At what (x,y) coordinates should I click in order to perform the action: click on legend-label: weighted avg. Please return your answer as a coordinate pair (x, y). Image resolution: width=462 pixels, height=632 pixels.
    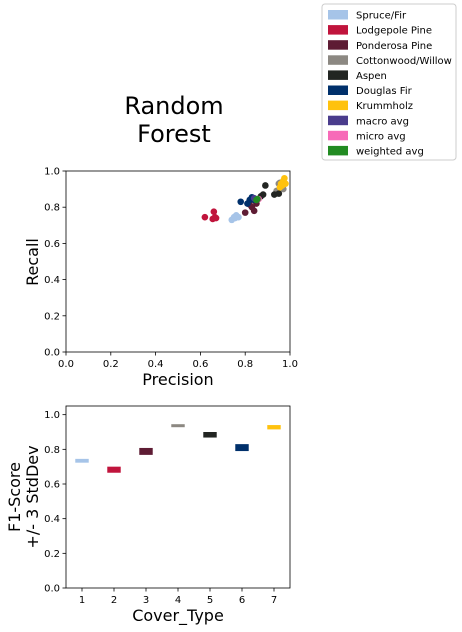
    Looking at the image, I should click on (390, 152).